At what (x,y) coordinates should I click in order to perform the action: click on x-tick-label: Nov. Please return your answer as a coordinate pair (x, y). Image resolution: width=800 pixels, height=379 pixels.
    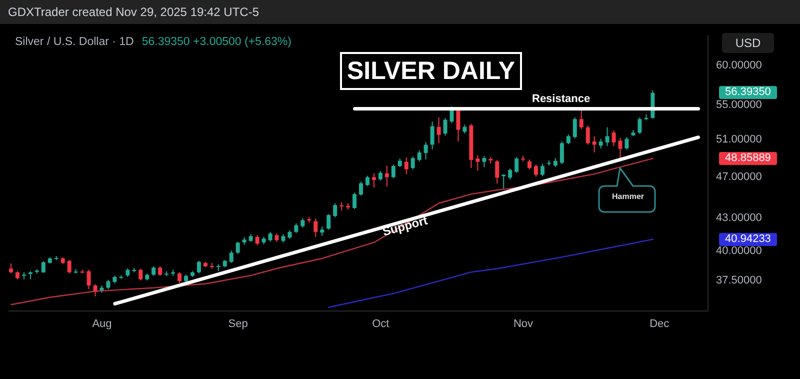
    Looking at the image, I should click on (523, 324).